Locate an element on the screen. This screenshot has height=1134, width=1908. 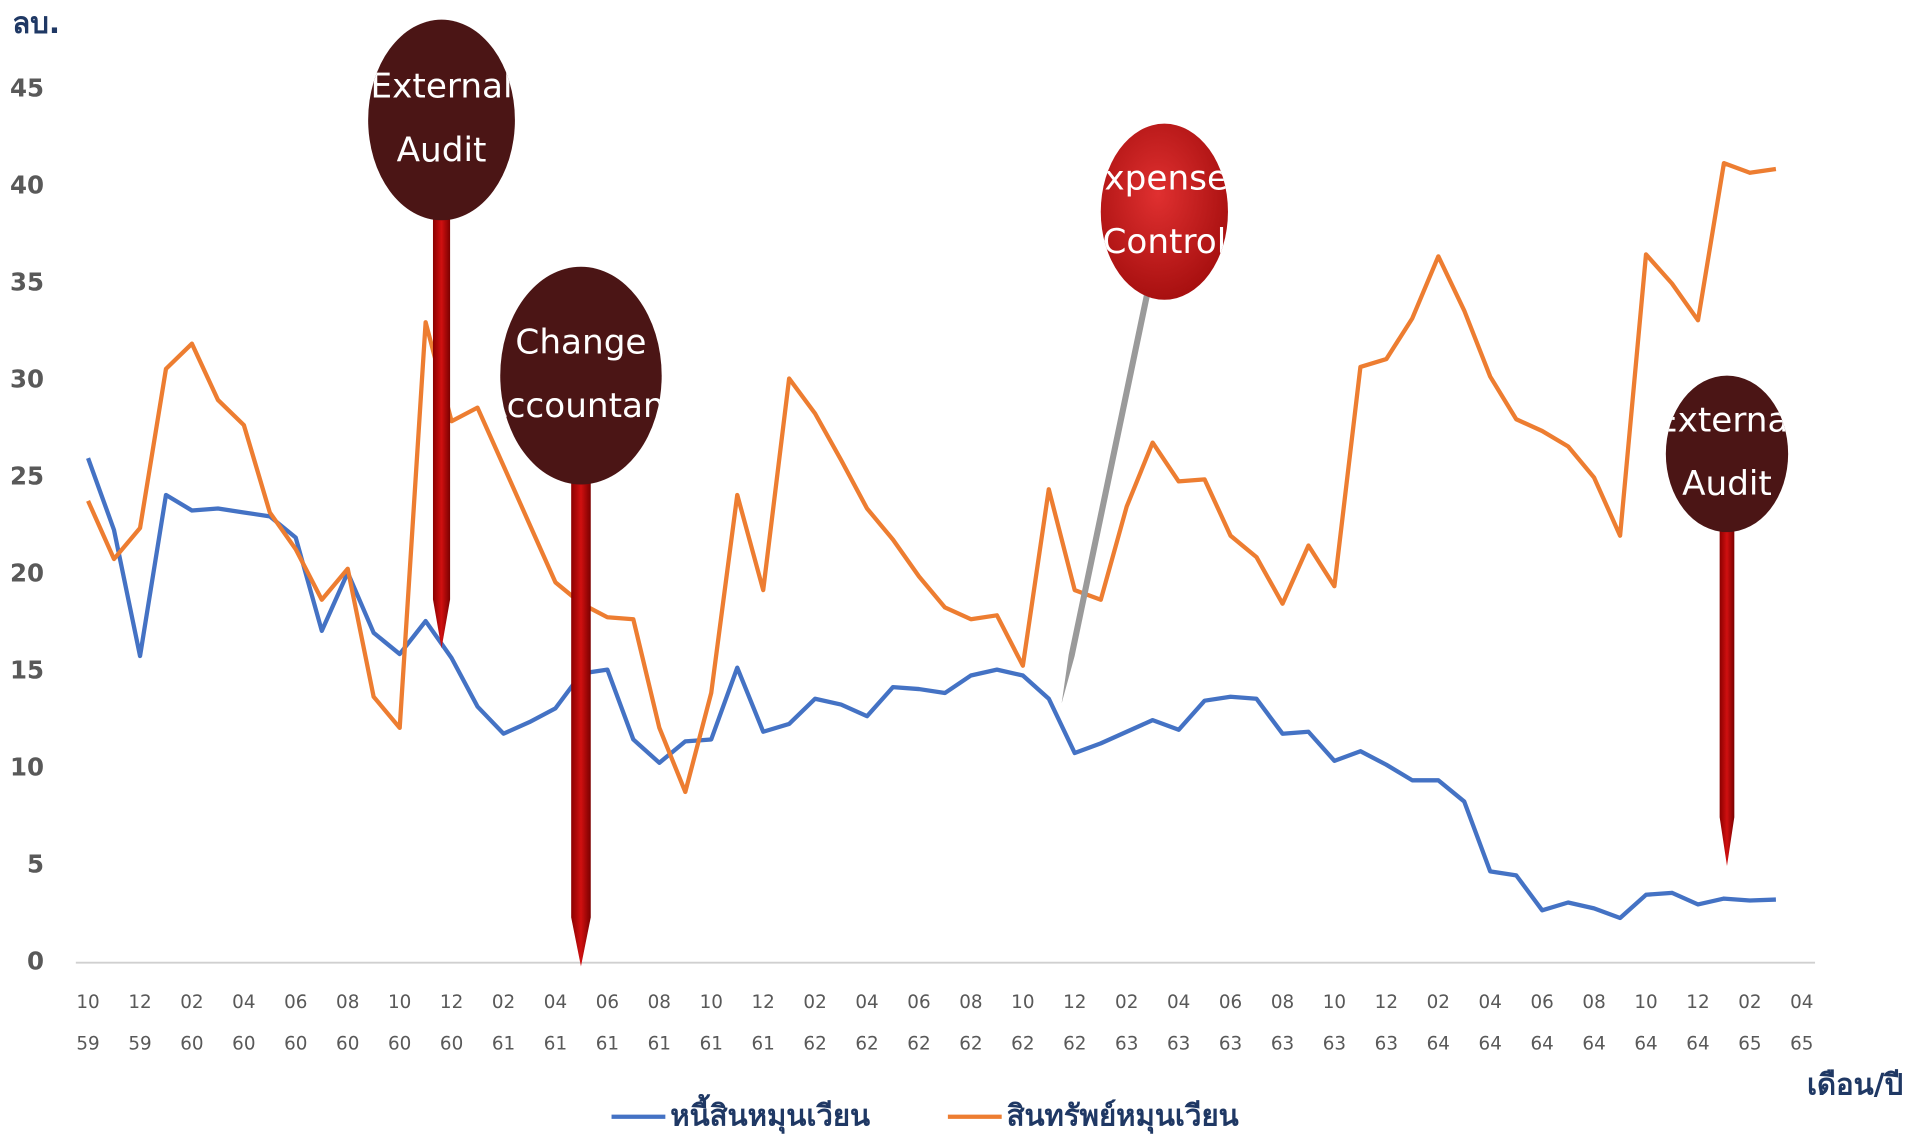
x-tick-label: 06 62 is located at coordinates (918, 1023).